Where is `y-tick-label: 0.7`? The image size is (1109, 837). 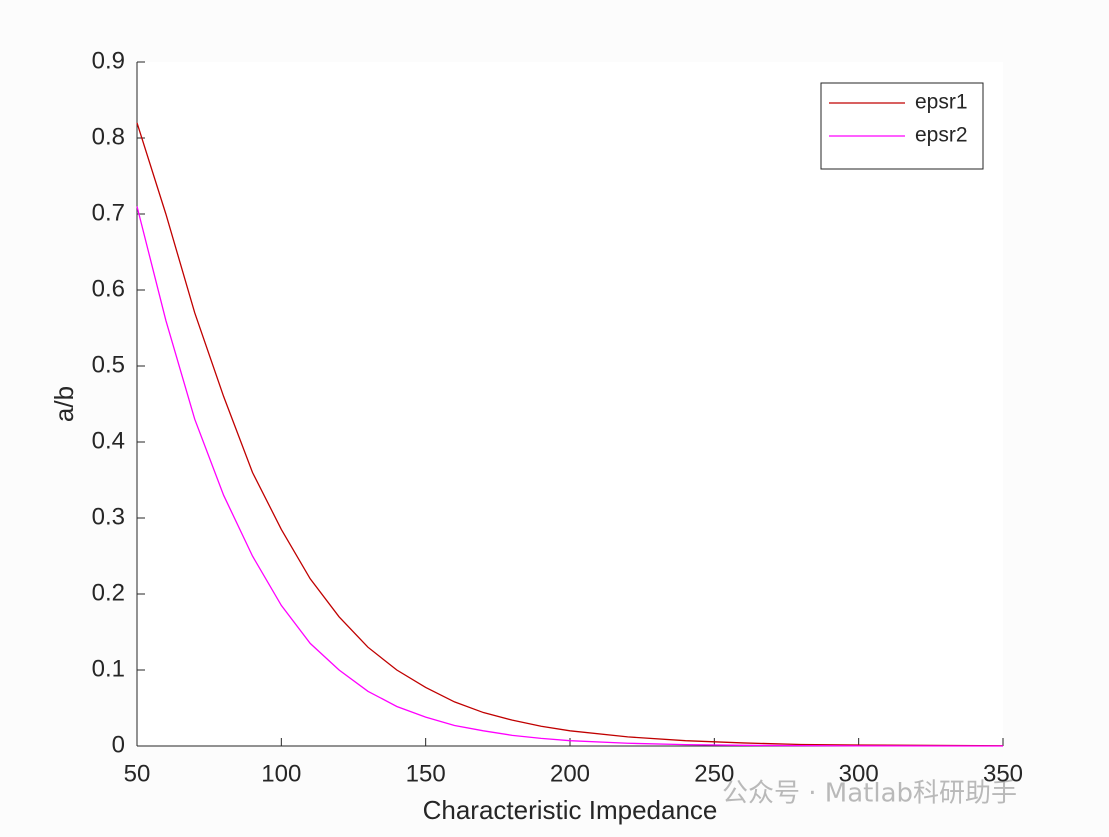
y-tick-label: 0.7 is located at coordinates (108, 212).